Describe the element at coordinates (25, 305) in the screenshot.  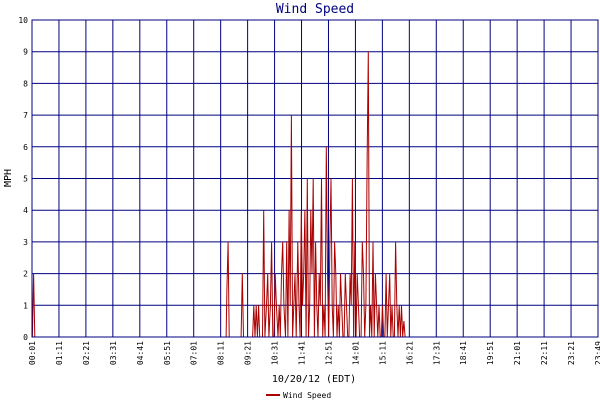
I see `y-tick-label: 1` at that location.